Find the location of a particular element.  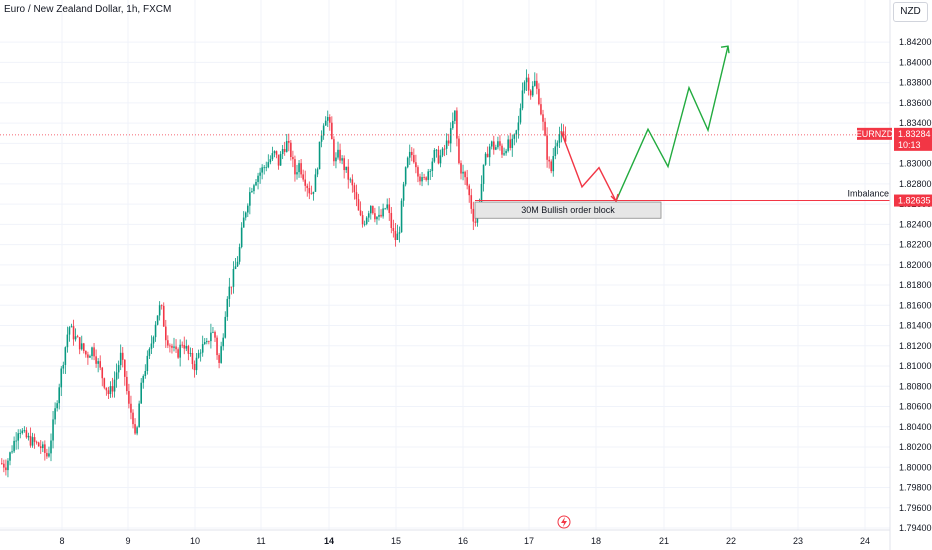

imbalance-price-label: 1.82635 is located at coordinates (914, 201).